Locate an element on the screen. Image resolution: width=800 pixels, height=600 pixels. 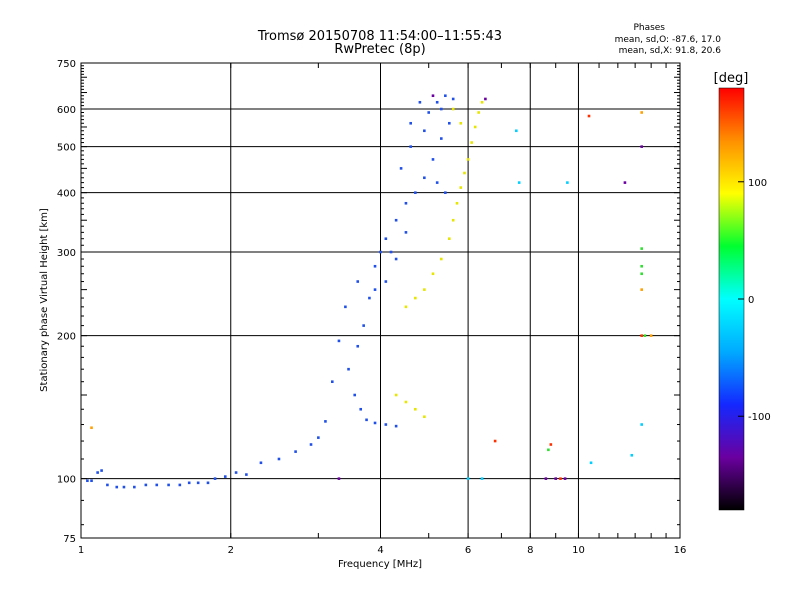
phase-stats-x: mean, sd,X: 91.8, 20.6 is located at coordinates (670, 51).